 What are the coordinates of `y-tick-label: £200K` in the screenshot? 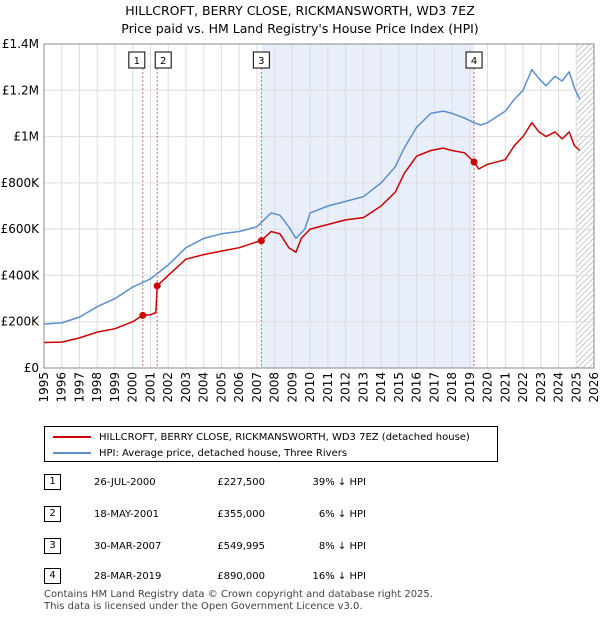 It's located at (21, 322).